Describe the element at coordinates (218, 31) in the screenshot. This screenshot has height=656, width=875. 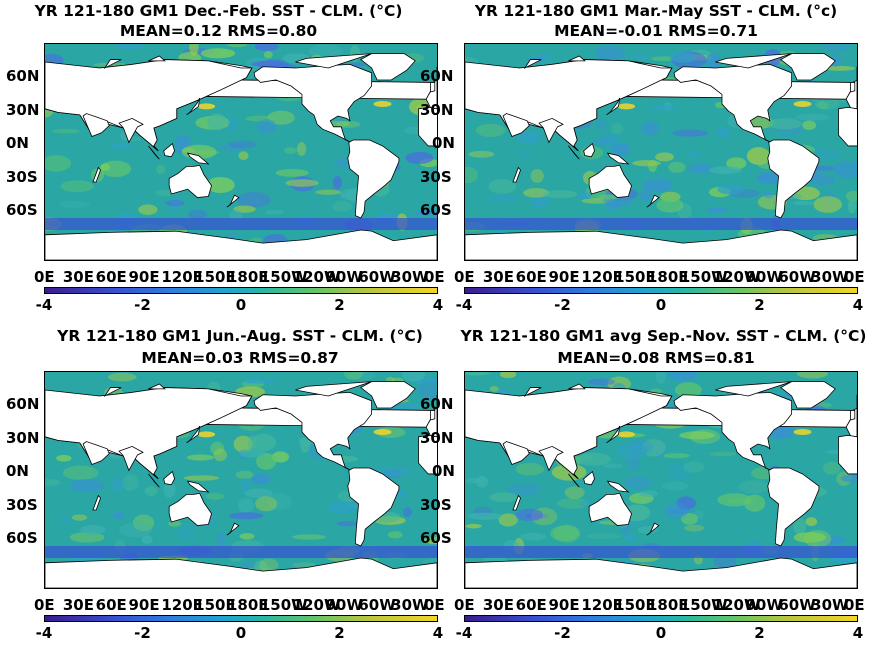
I see `panel-stats: MEAN=0.12 RMS=0.80` at that location.